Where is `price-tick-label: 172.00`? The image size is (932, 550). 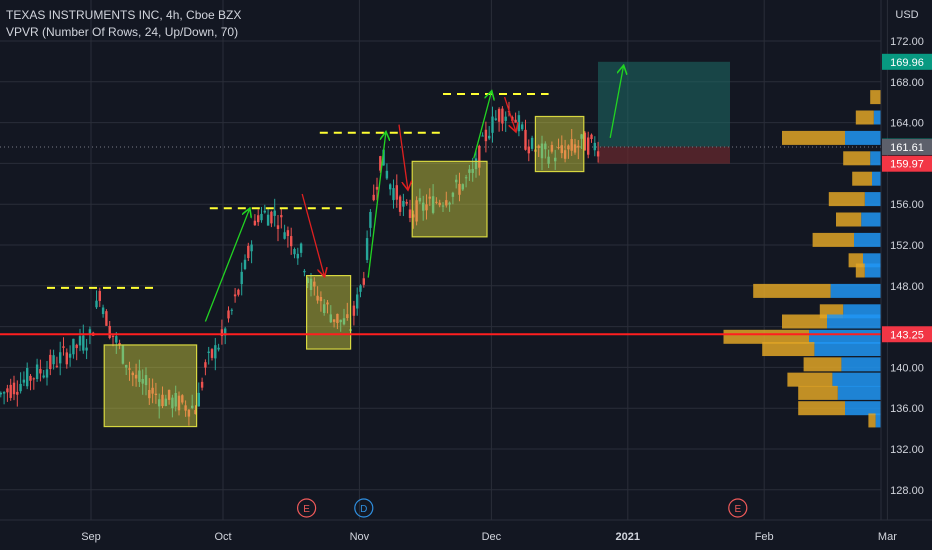
price-tick-label: 172.00 is located at coordinates (907, 42).